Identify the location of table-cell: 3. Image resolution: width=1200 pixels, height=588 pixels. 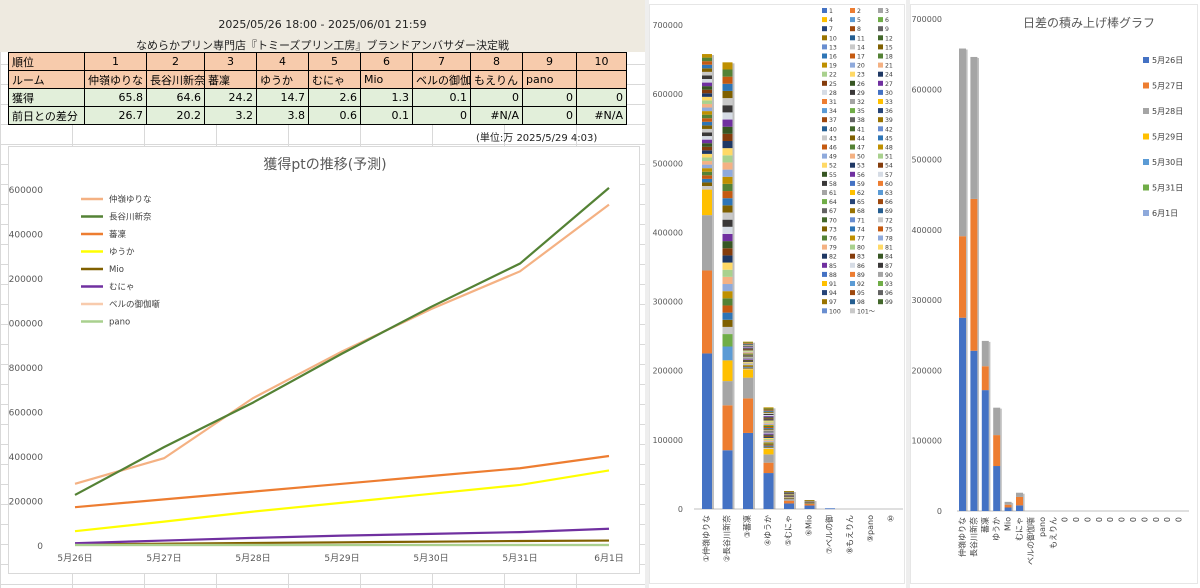
(230, 61).